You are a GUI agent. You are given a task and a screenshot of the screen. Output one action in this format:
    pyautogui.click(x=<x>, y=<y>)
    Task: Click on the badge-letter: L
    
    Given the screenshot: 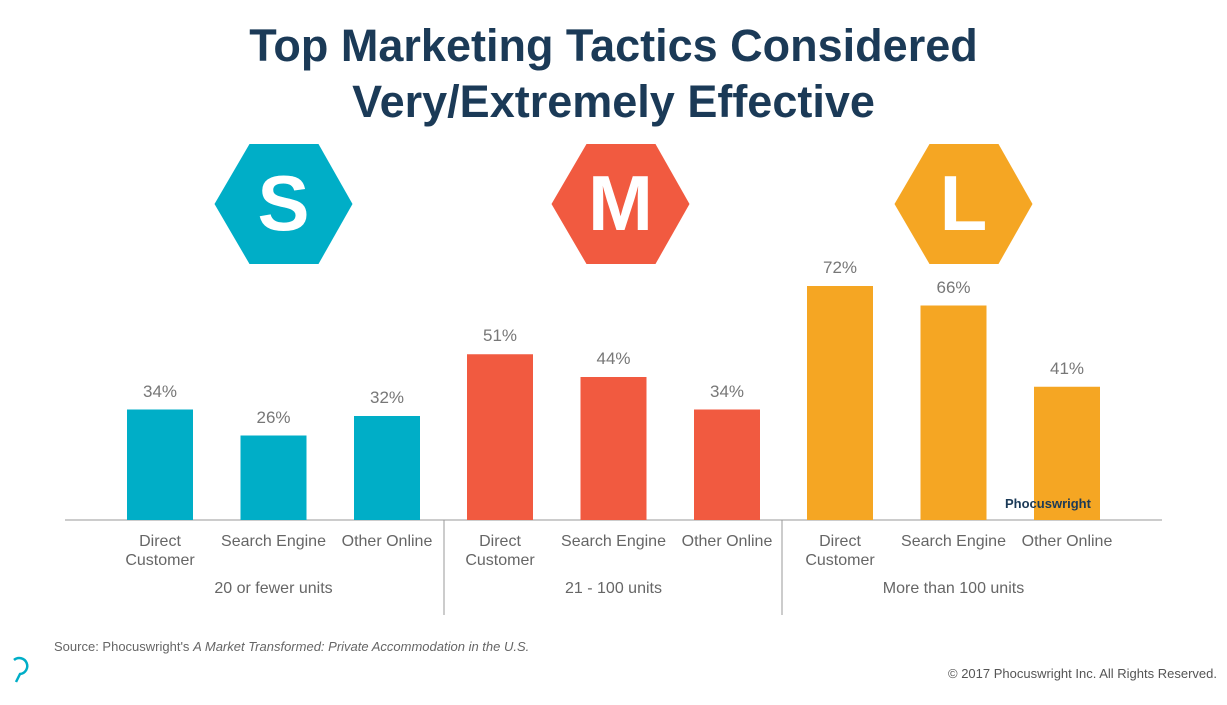 What is the action you would take?
    pyautogui.click(x=963, y=203)
    